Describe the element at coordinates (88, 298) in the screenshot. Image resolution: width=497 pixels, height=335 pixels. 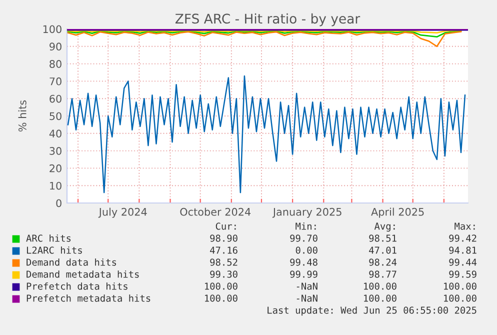
I see `legend-label: Prefetch metadata hits` at that location.